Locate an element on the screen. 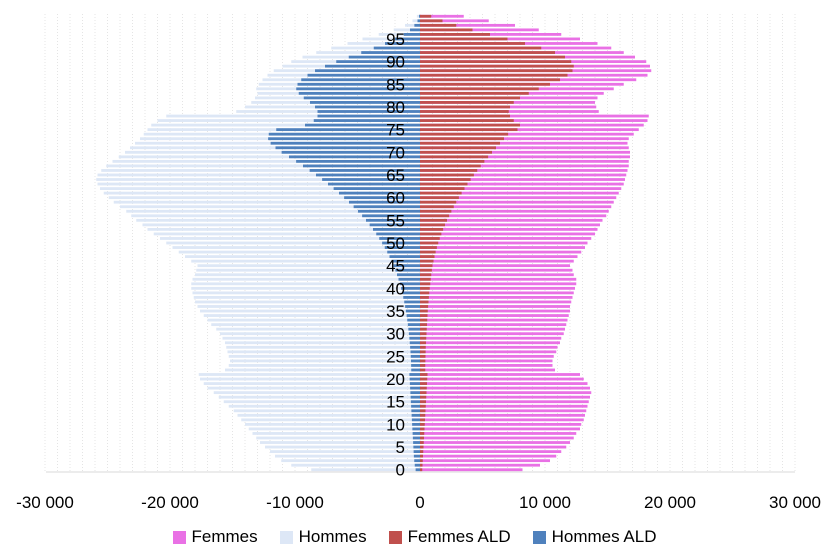 Image resolution: width=829 pixels, height=552 pixels. y-tick-label: 60 is located at coordinates (395, 198).